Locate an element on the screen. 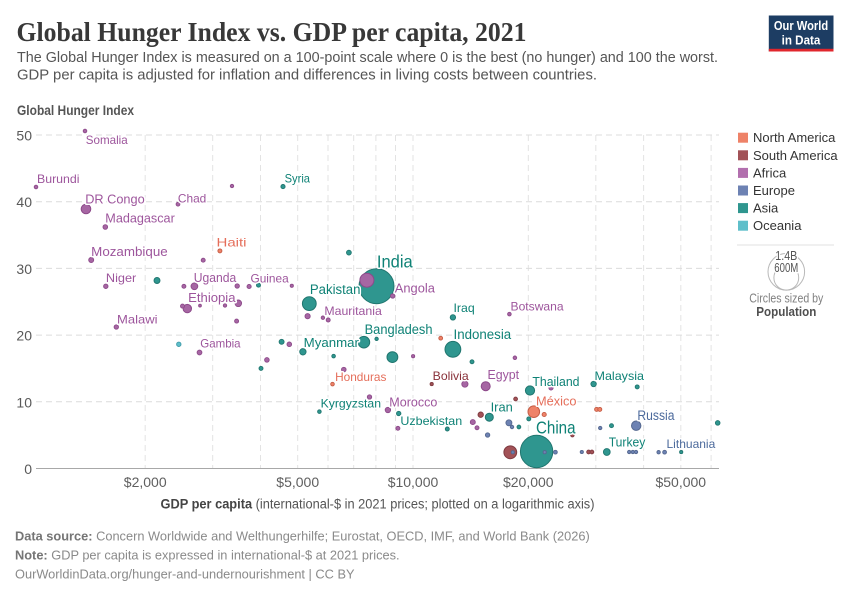 The width and height of the screenshot is (850, 605). svg-text: North America is located at coordinates (794, 137).